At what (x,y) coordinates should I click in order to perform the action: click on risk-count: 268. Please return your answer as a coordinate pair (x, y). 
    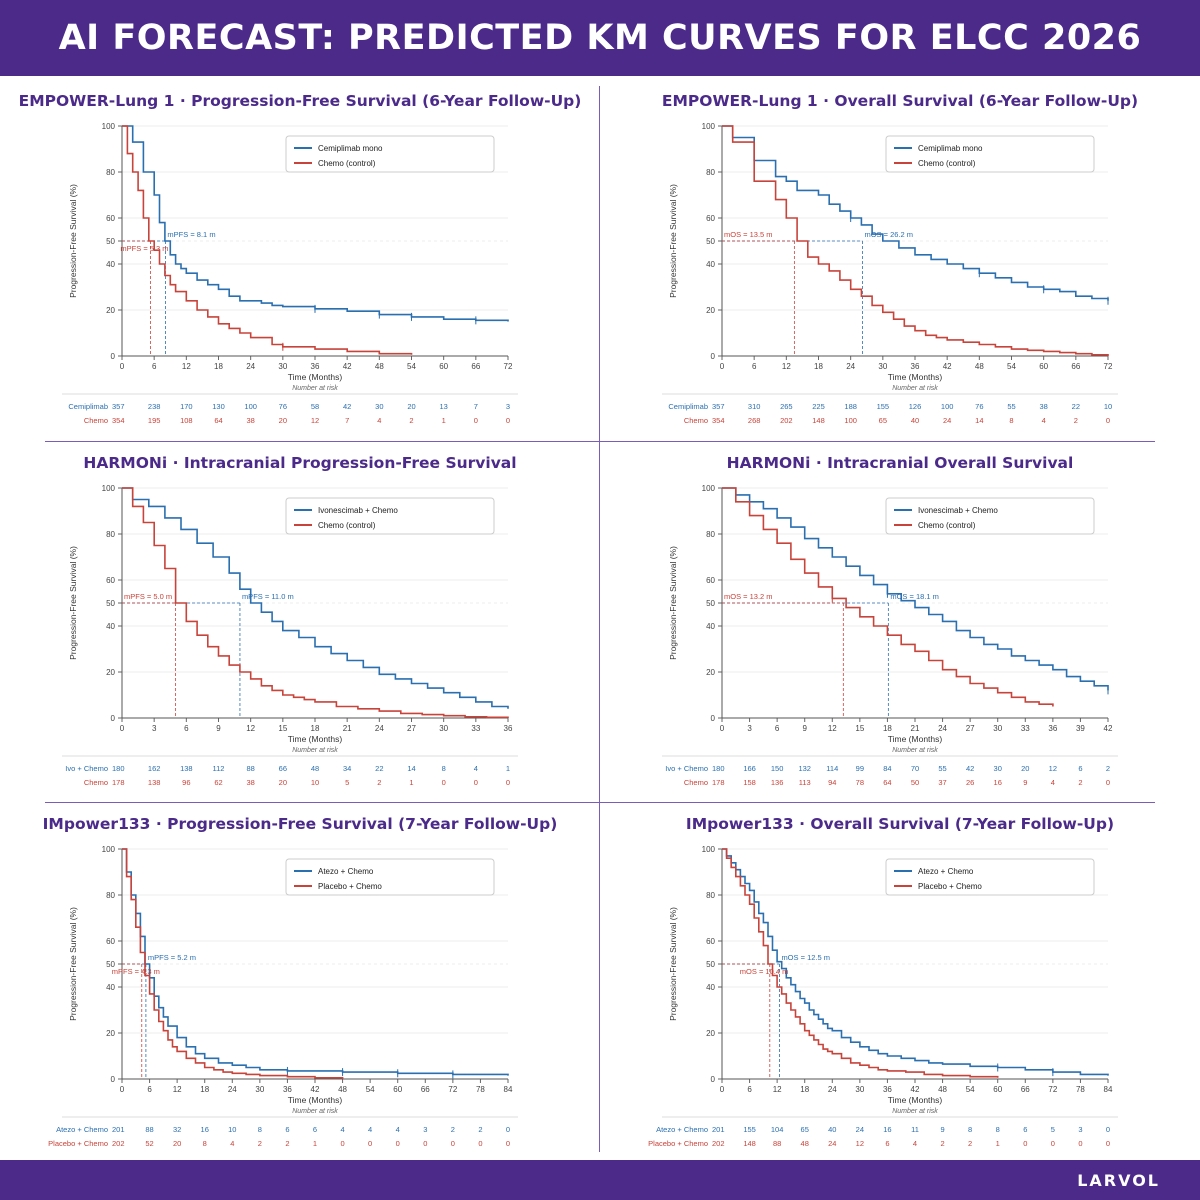
    Looking at the image, I should click on (754, 420).